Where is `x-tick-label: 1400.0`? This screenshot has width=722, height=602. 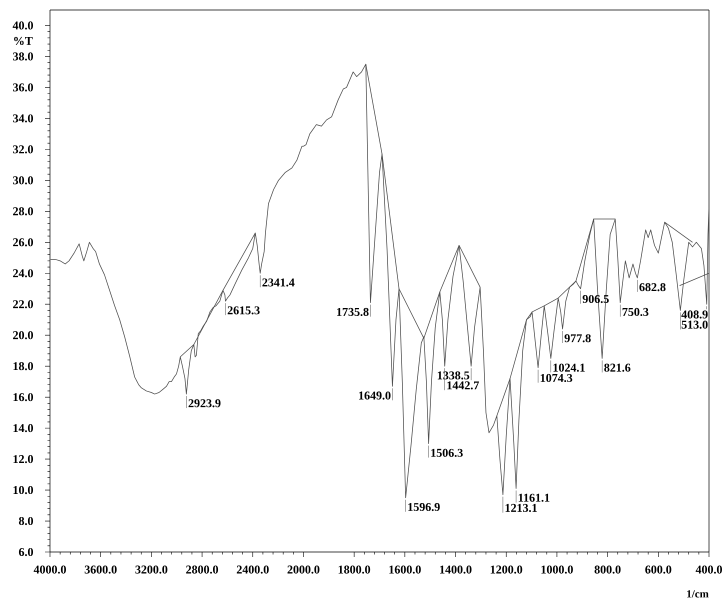 x-tick-label: 1400.0 is located at coordinates (456, 570).